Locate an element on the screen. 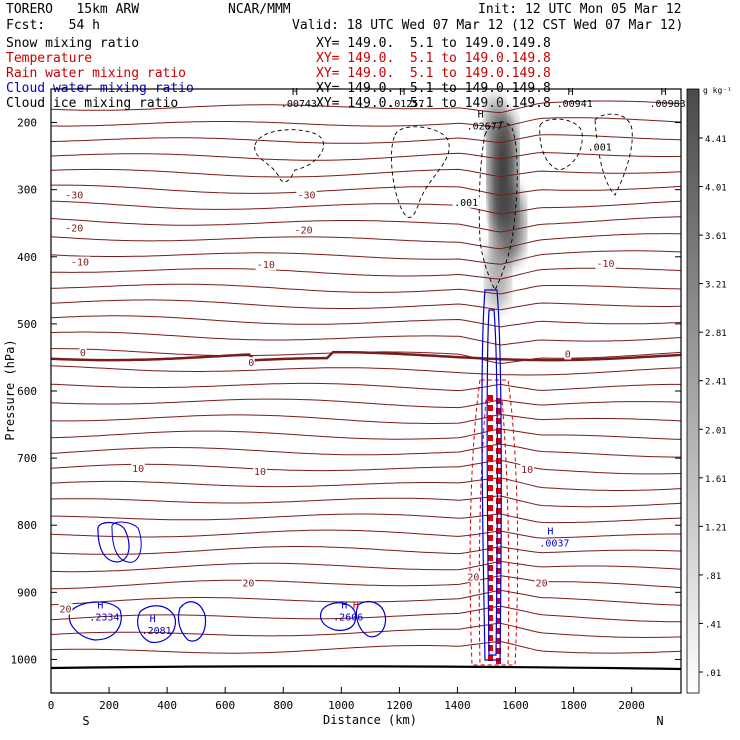 This screenshot has height=740, width=740. isotherm-zero is located at coordinates (366, 356).